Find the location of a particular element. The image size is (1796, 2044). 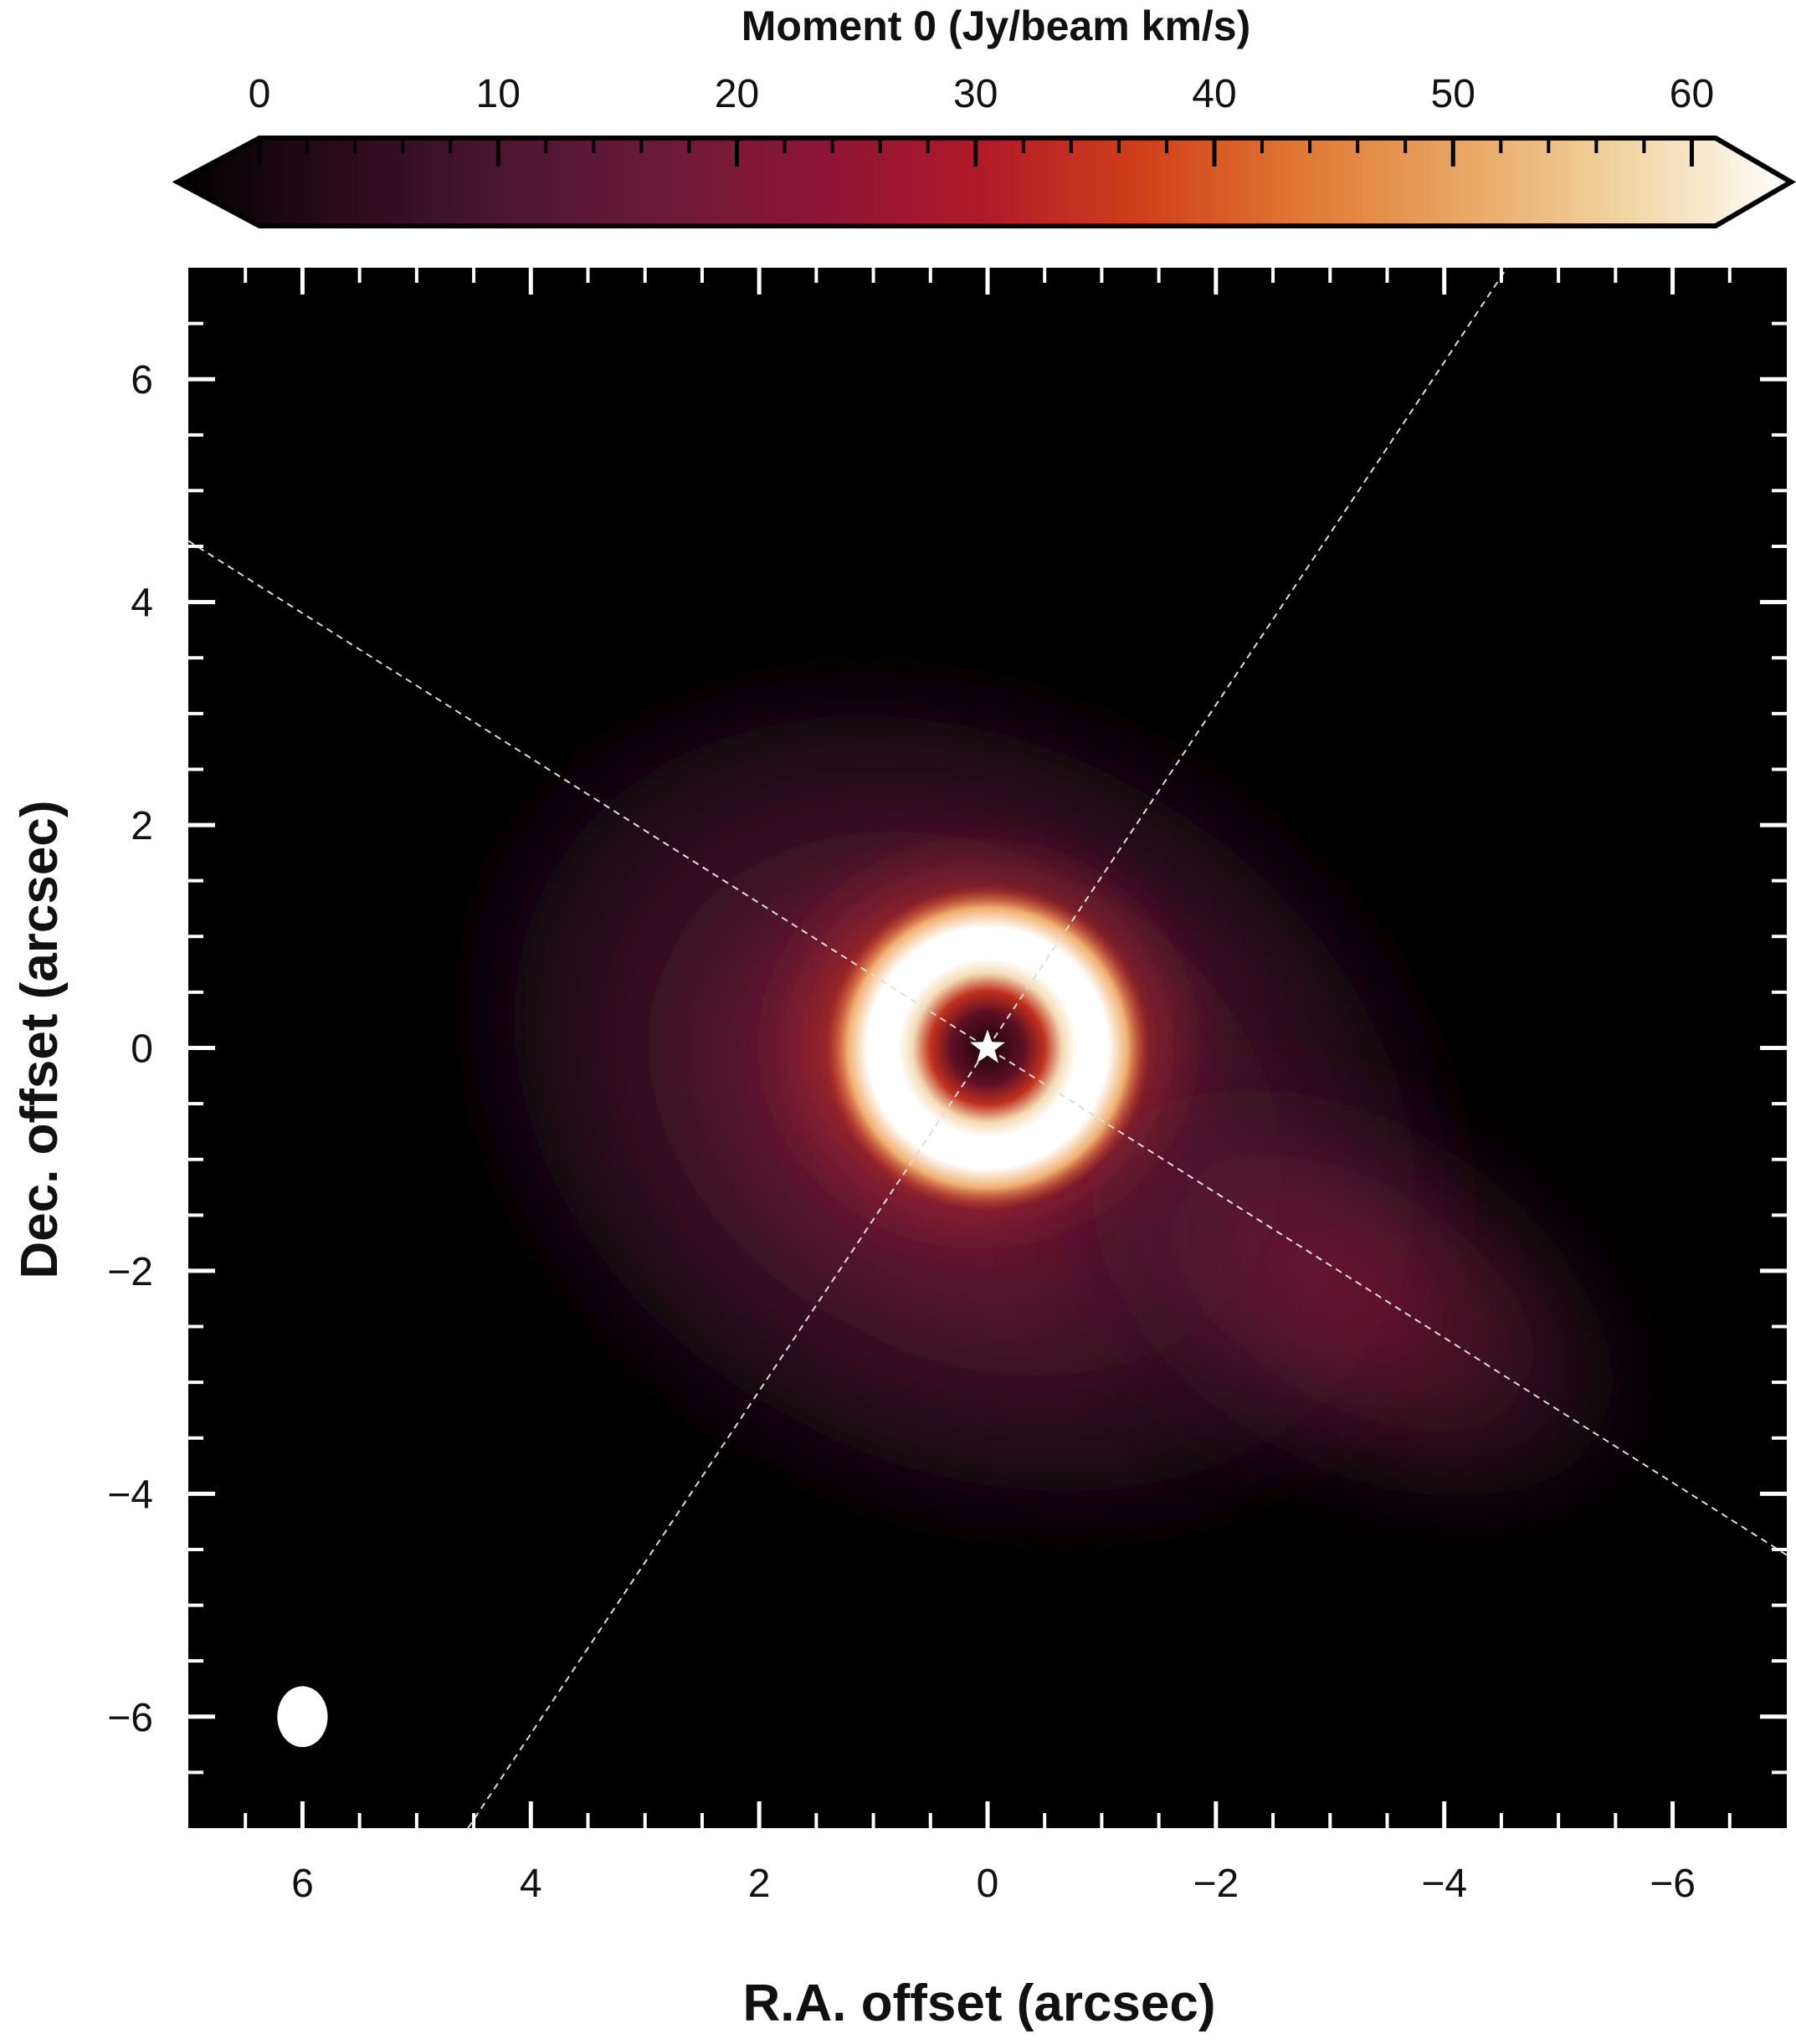

x-tick-label: 6 is located at coordinates (302, 1884).